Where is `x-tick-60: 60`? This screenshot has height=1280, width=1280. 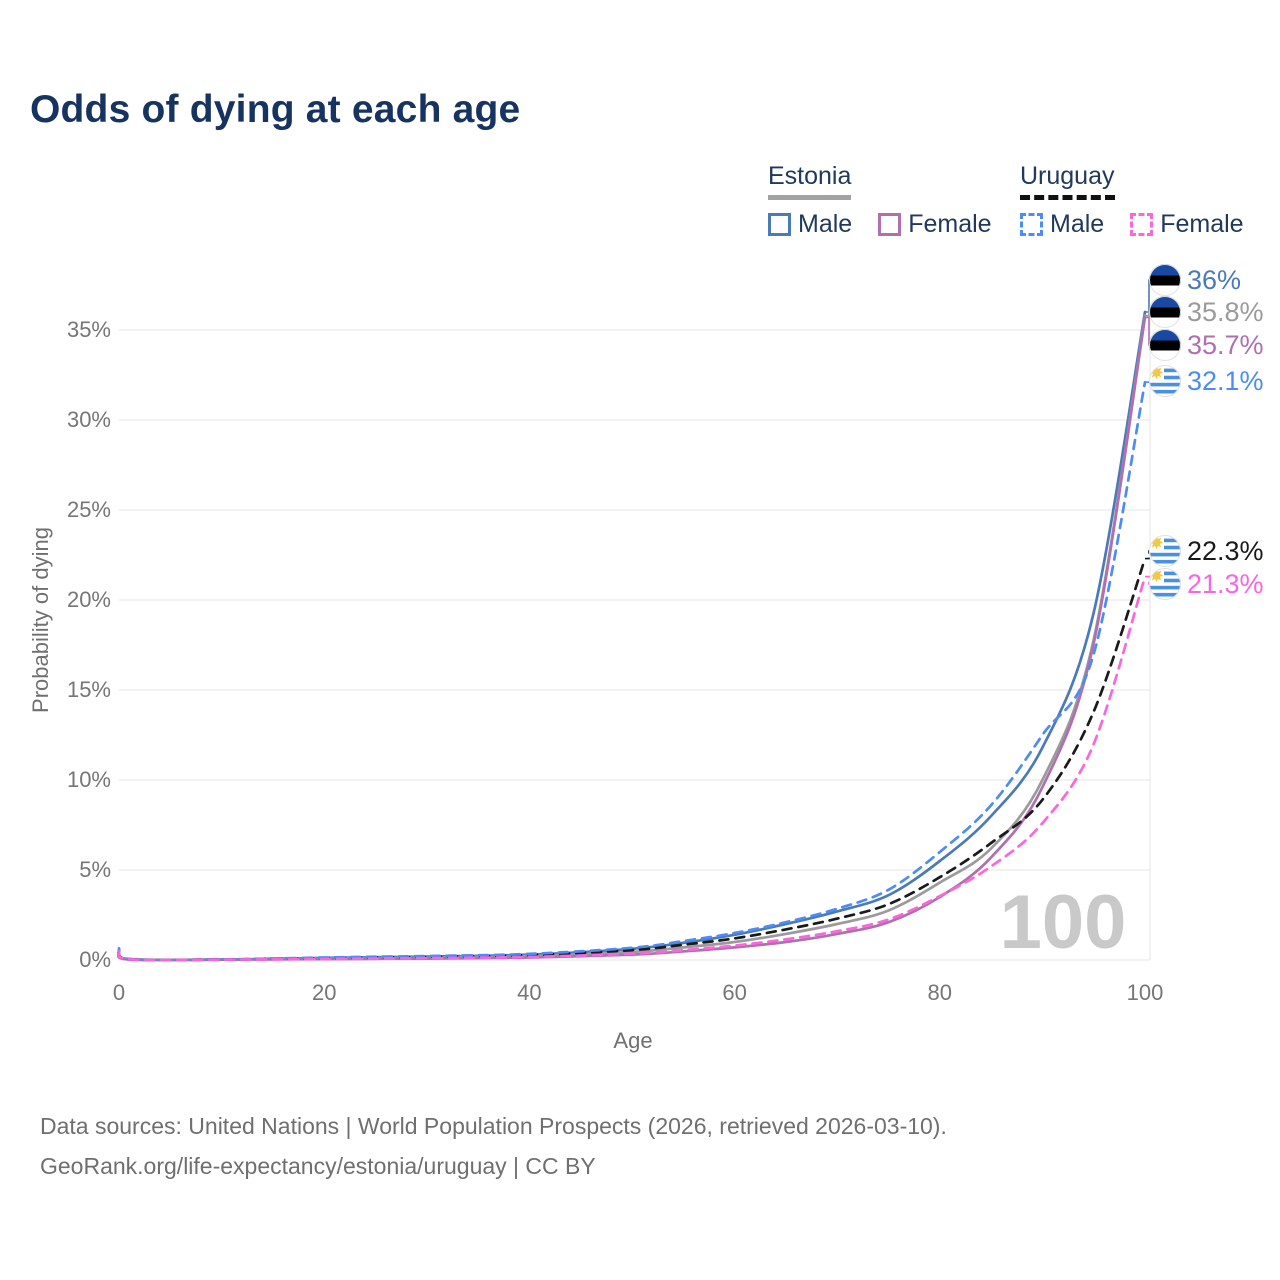
x-tick-60: 60 is located at coordinates (734, 992).